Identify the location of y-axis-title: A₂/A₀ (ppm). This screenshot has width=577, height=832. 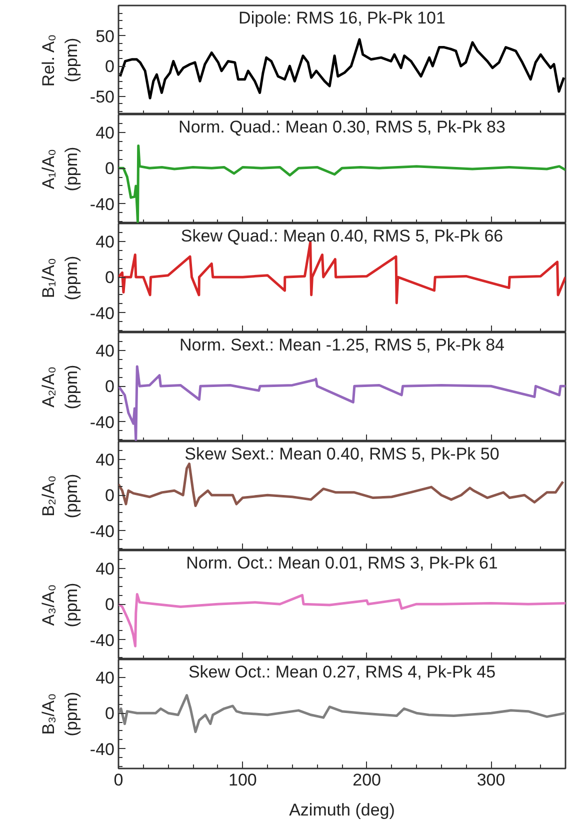
(60, 387).